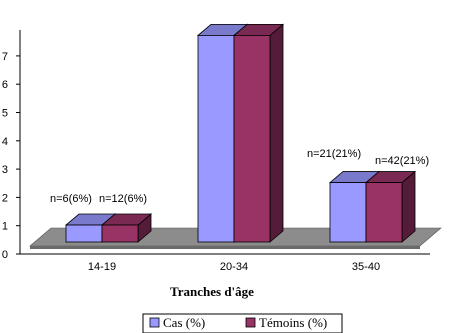 The height and width of the screenshot is (333, 449). I want to click on x-axis: 14-19 20-34 35-40, so click(225, 263).